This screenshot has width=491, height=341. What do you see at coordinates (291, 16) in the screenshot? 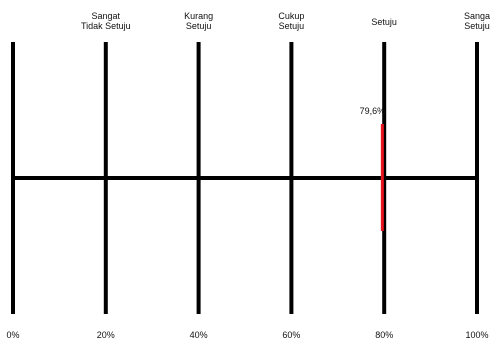
I see `category-label-line: Cukup` at bounding box center [291, 16].